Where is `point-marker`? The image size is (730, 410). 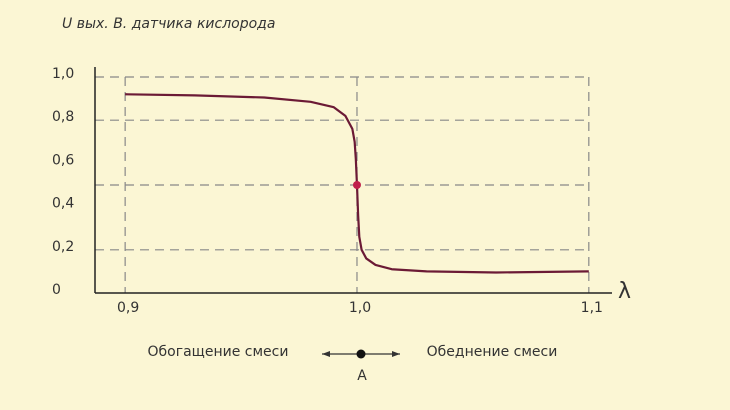 point-marker is located at coordinates (356, 185).